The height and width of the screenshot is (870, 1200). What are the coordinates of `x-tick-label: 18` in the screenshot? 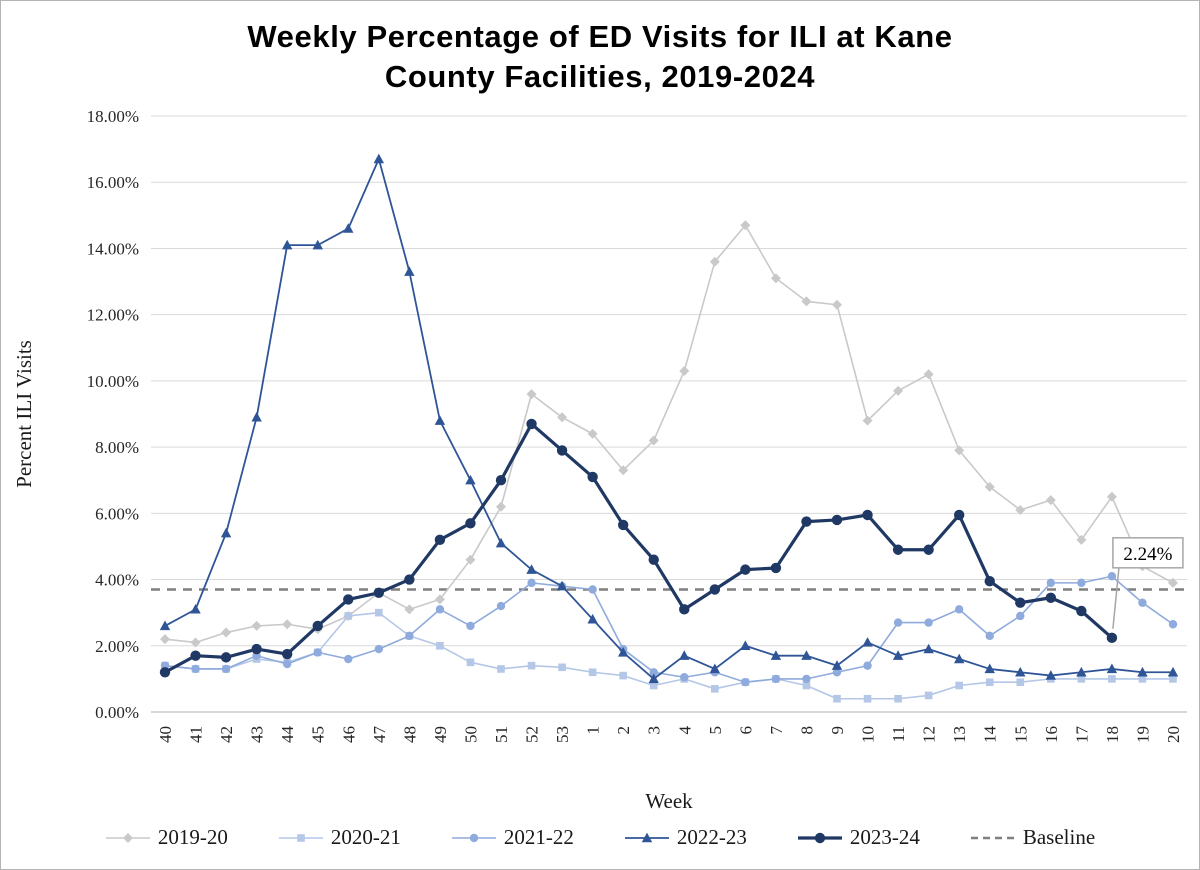 It's located at (1112, 734).